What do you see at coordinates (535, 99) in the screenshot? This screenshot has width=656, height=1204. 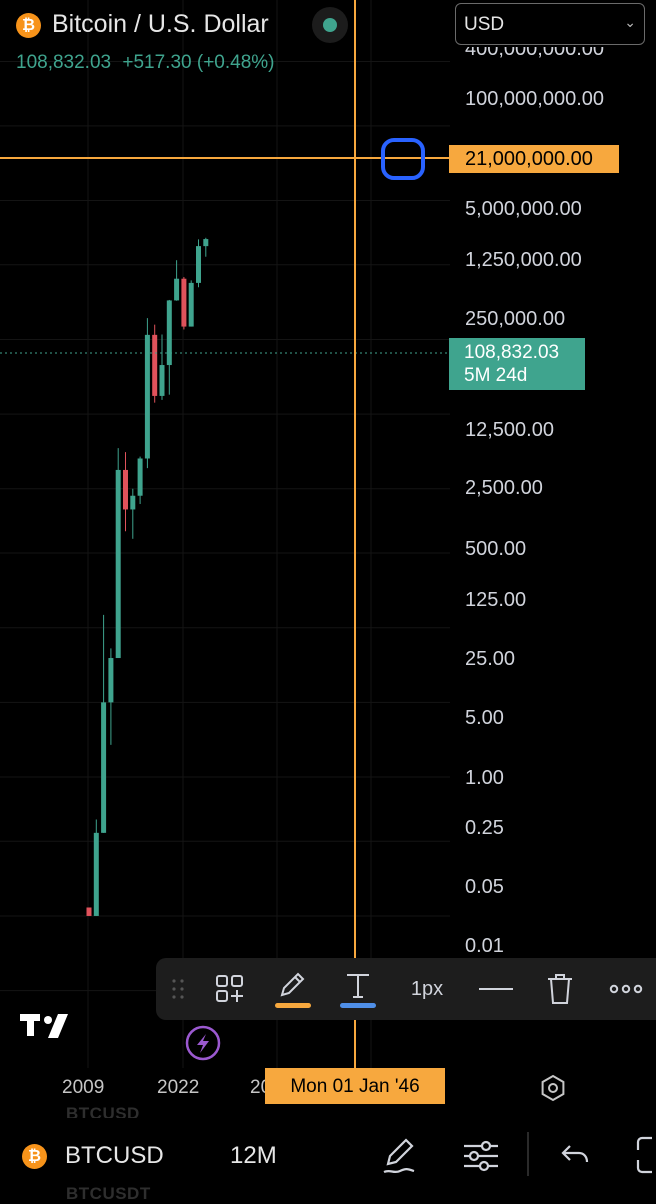 I see `price-axis-label: 100,000,000.00` at bounding box center [535, 99].